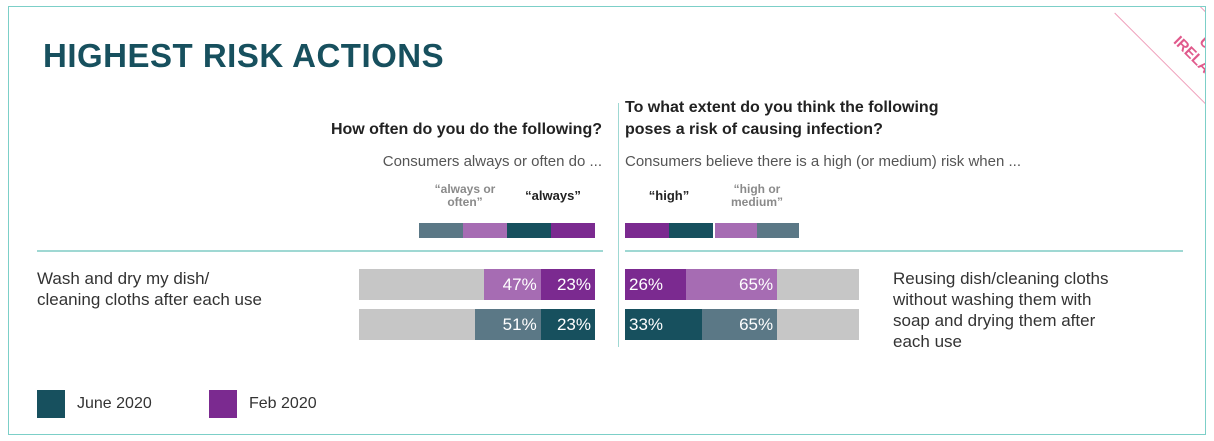 The image size is (1214, 441). What do you see at coordinates (320, 251) in the screenshot?
I see `left-header-rule` at bounding box center [320, 251].